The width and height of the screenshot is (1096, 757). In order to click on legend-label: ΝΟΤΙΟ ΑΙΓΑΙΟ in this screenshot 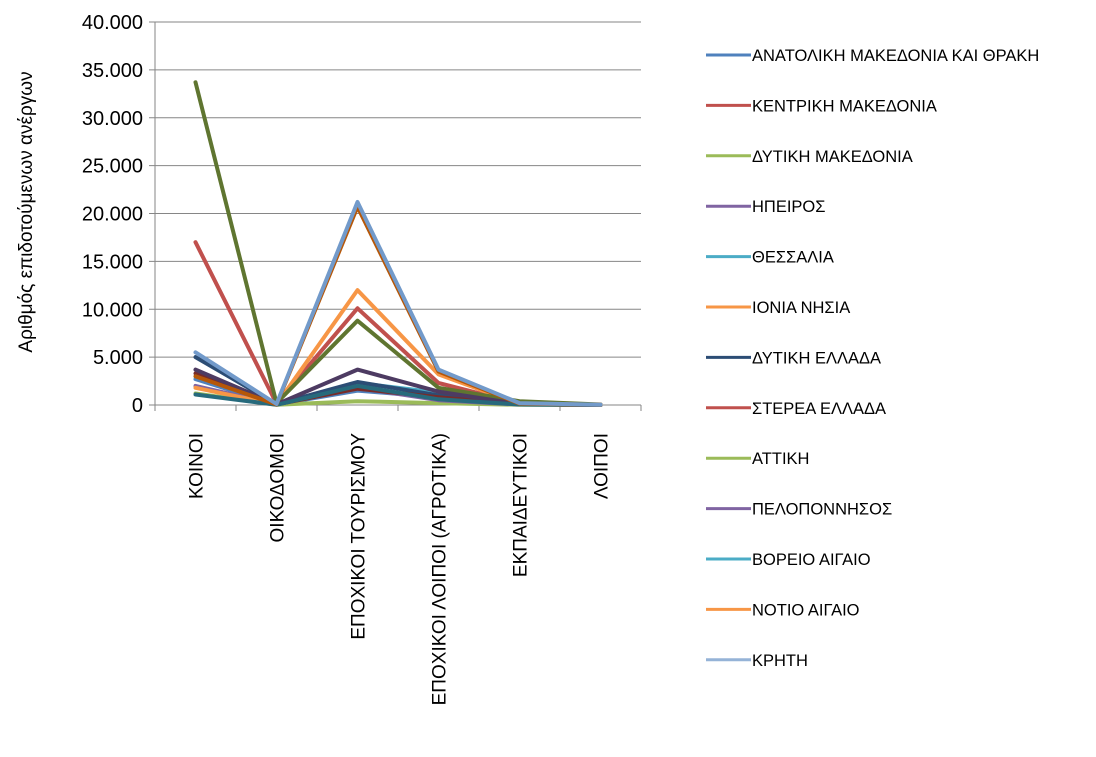, I will do `click(806, 610)`.